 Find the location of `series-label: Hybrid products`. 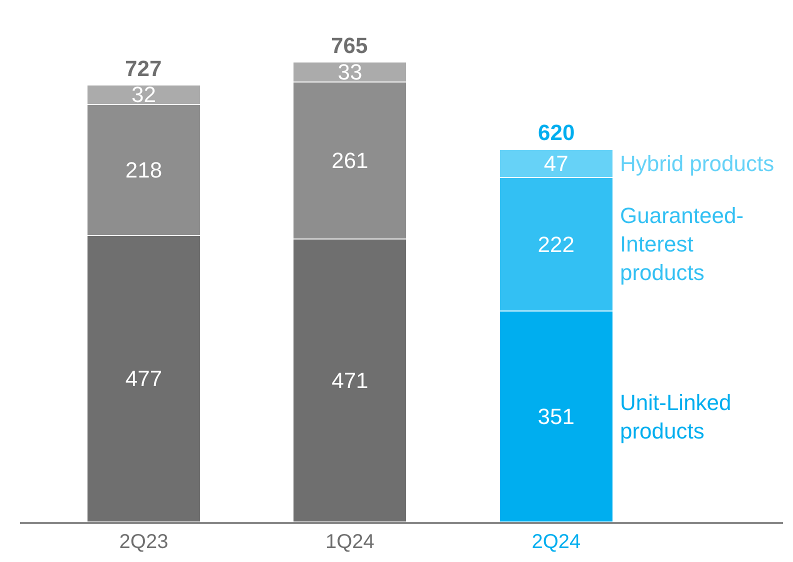

series-label: Hybrid products is located at coordinates (697, 163).